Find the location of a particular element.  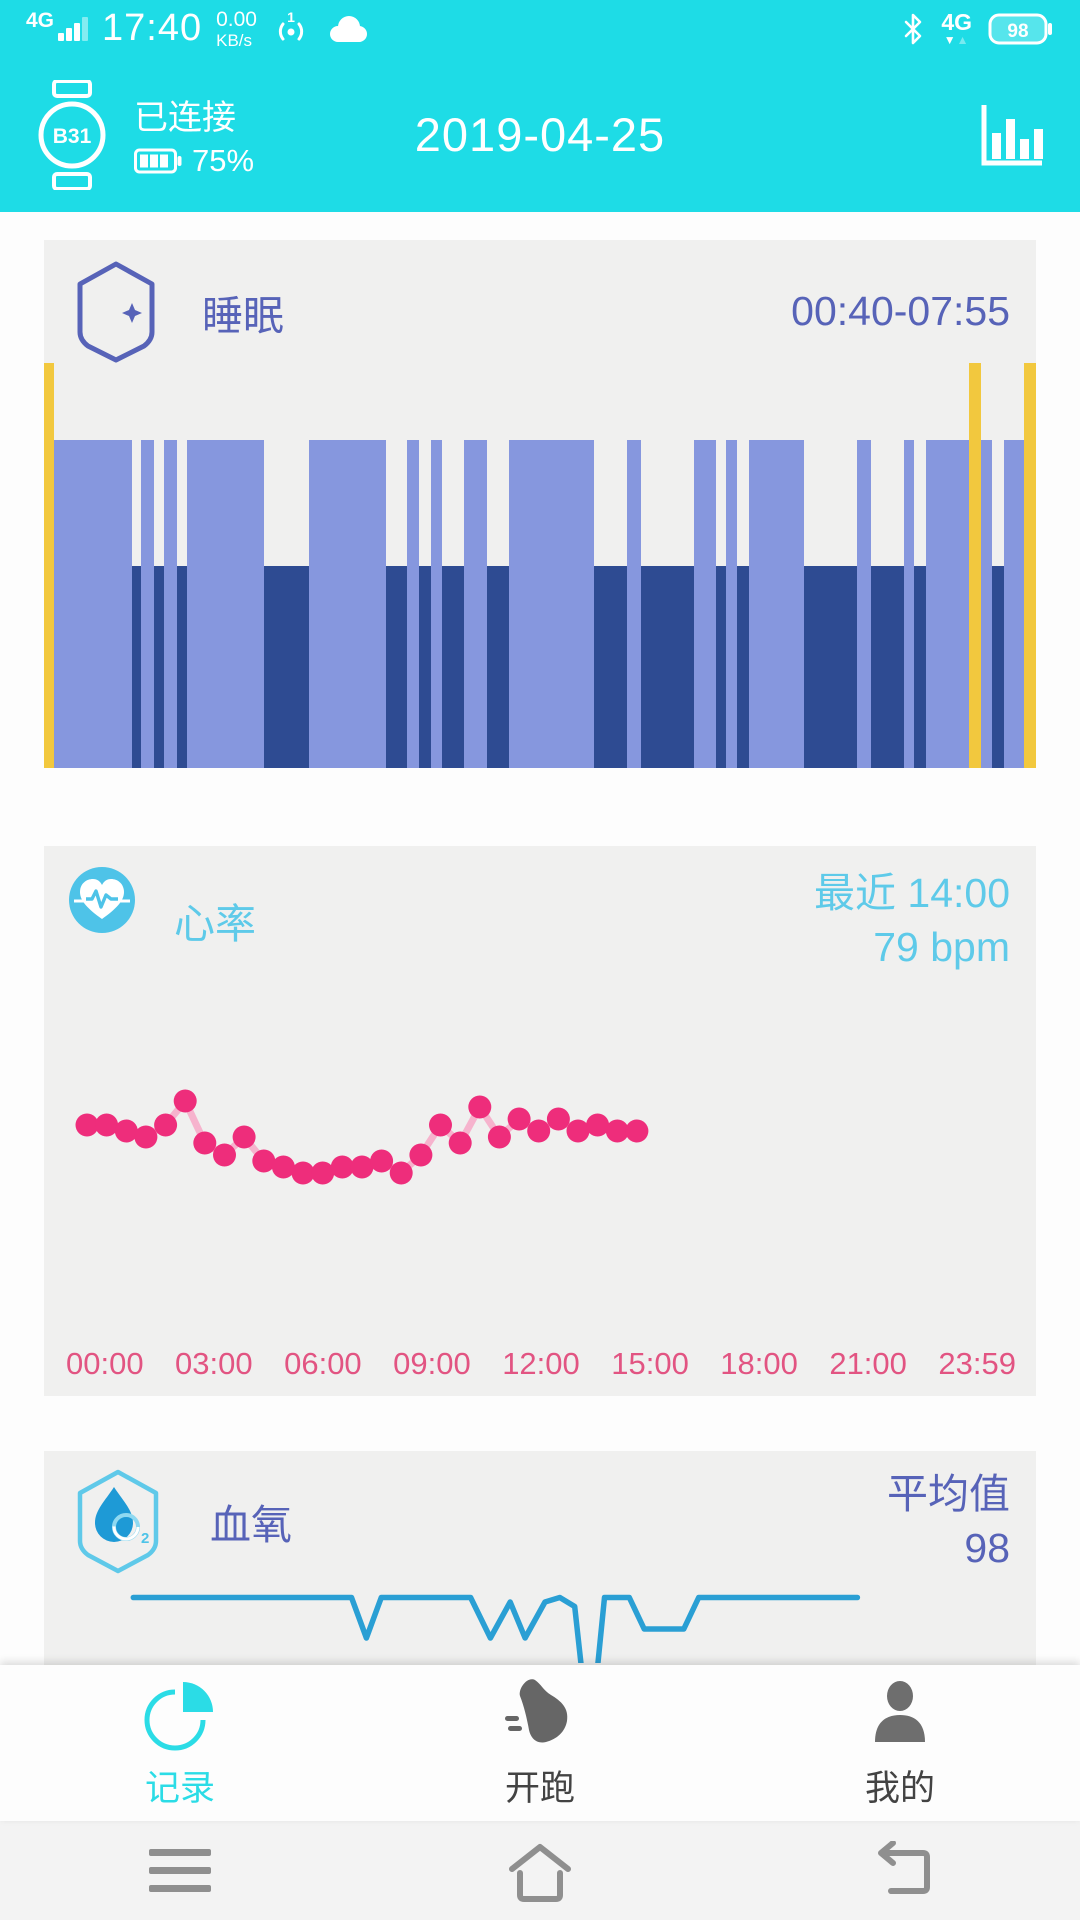

app-header: B31 已连接 75% 2019-04-25 is located at coordinates (540, 134).